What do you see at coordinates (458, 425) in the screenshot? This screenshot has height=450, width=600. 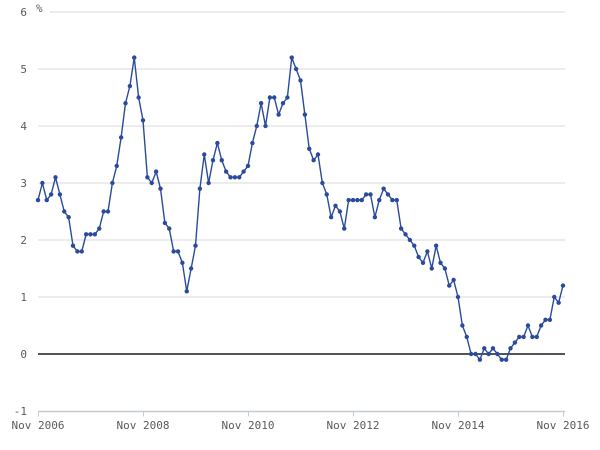 I see `x-axis-tick-label: Nov 2014` at bounding box center [458, 425].